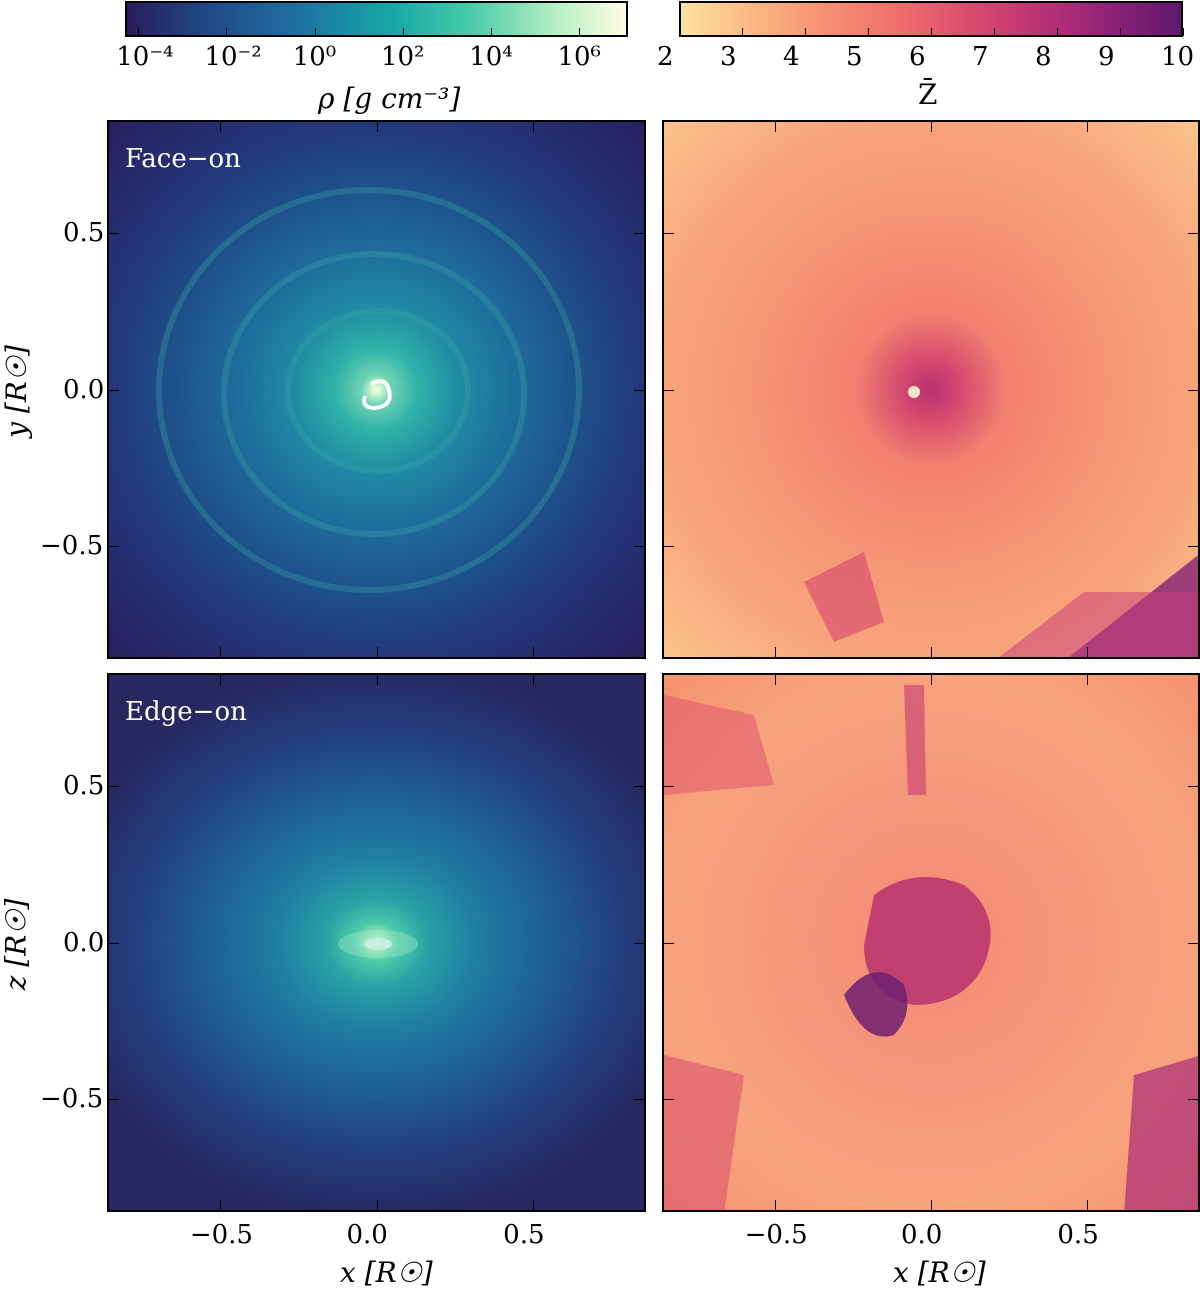 This screenshot has height=1289, width=1200. What do you see at coordinates (1178, 57) in the screenshot?
I see `metallicity-tick-label: 10` at bounding box center [1178, 57].